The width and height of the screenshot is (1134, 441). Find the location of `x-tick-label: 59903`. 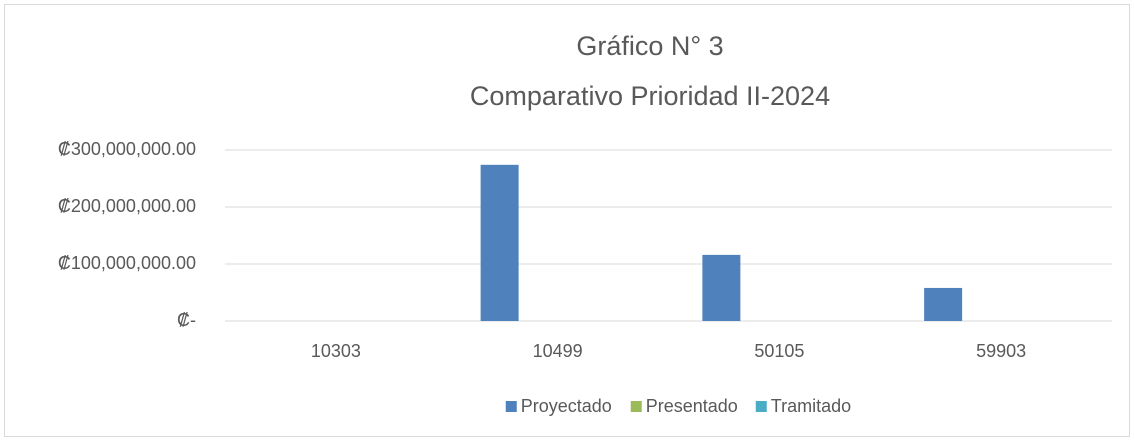

x-tick-label: 59903 is located at coordinates (1001, 351).